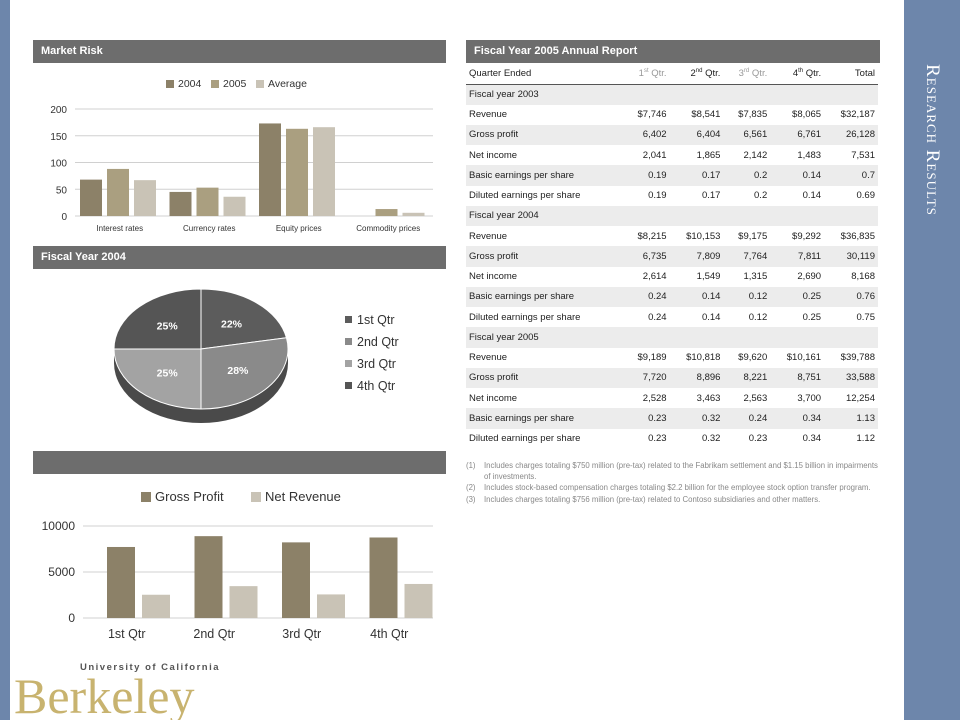 The image size is (960, 720). I want to click on table-row: Net income 2,614 1,549 1,315 2,690 8,168, so click(672, 277).